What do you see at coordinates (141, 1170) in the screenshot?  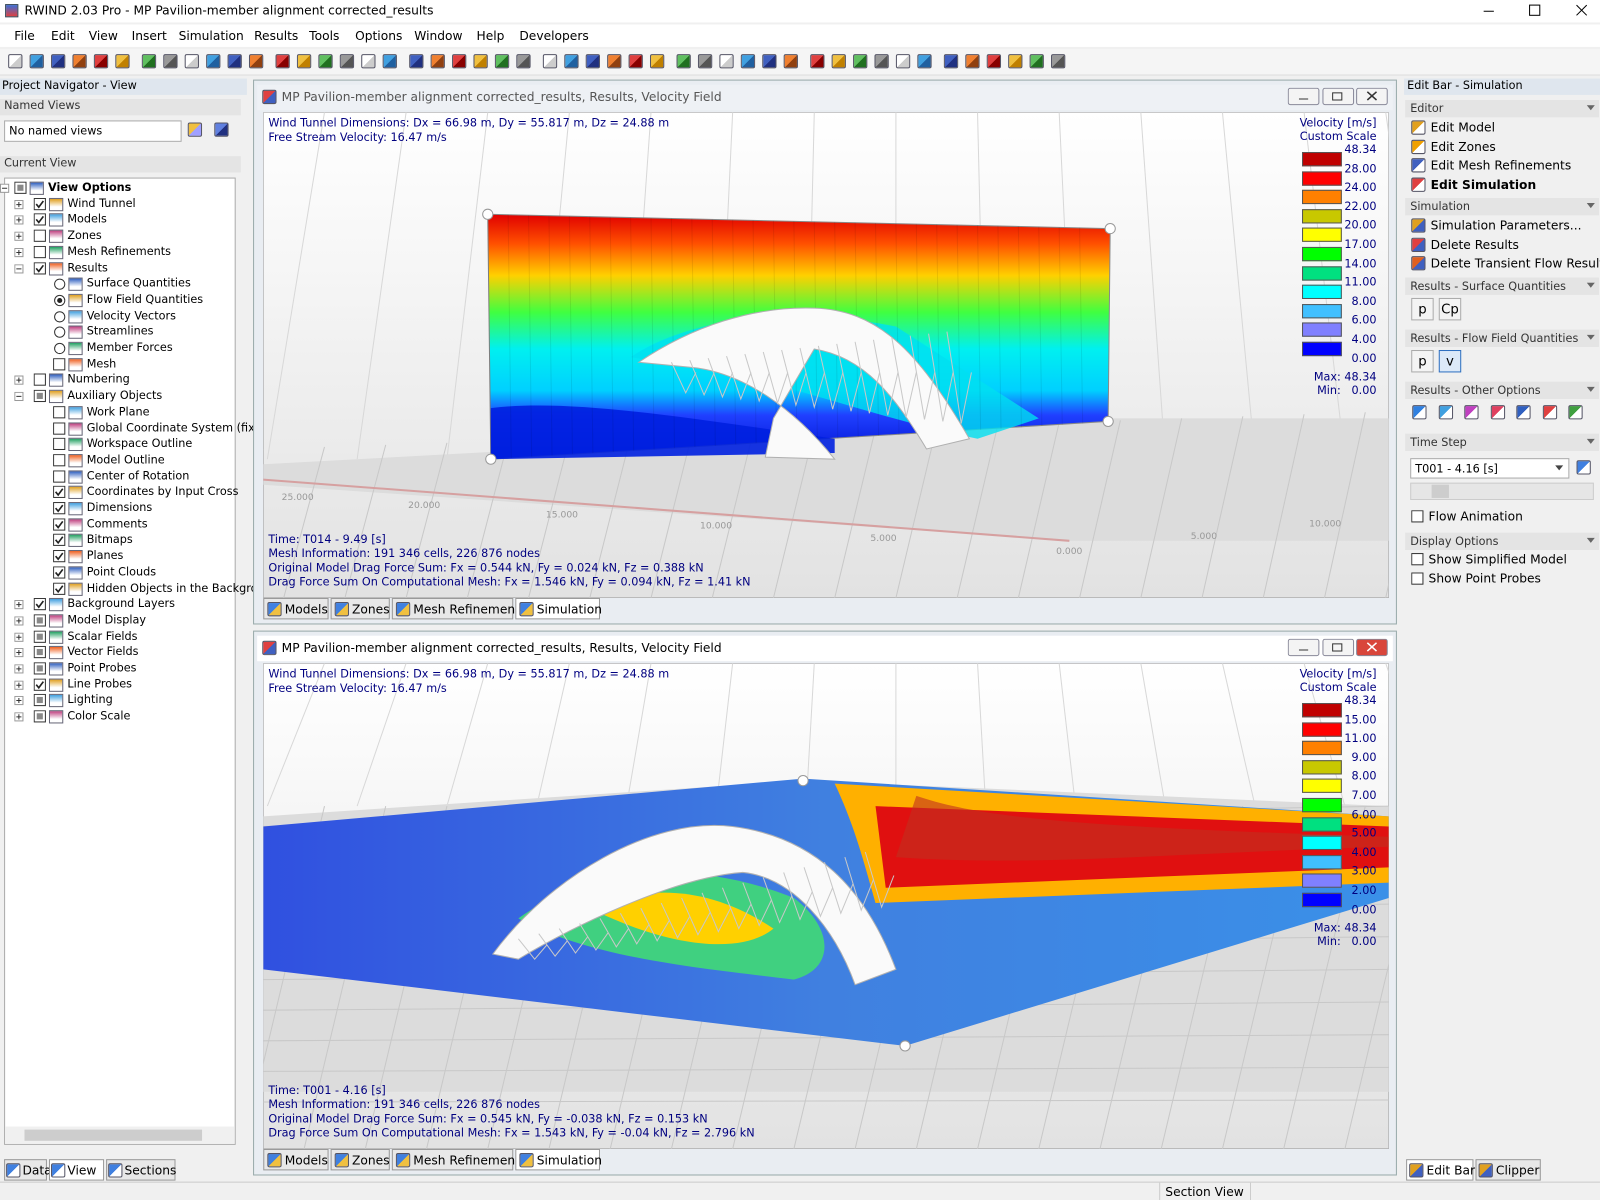 I see `panel-tab: Sections` at bounding box center [141, 1170].